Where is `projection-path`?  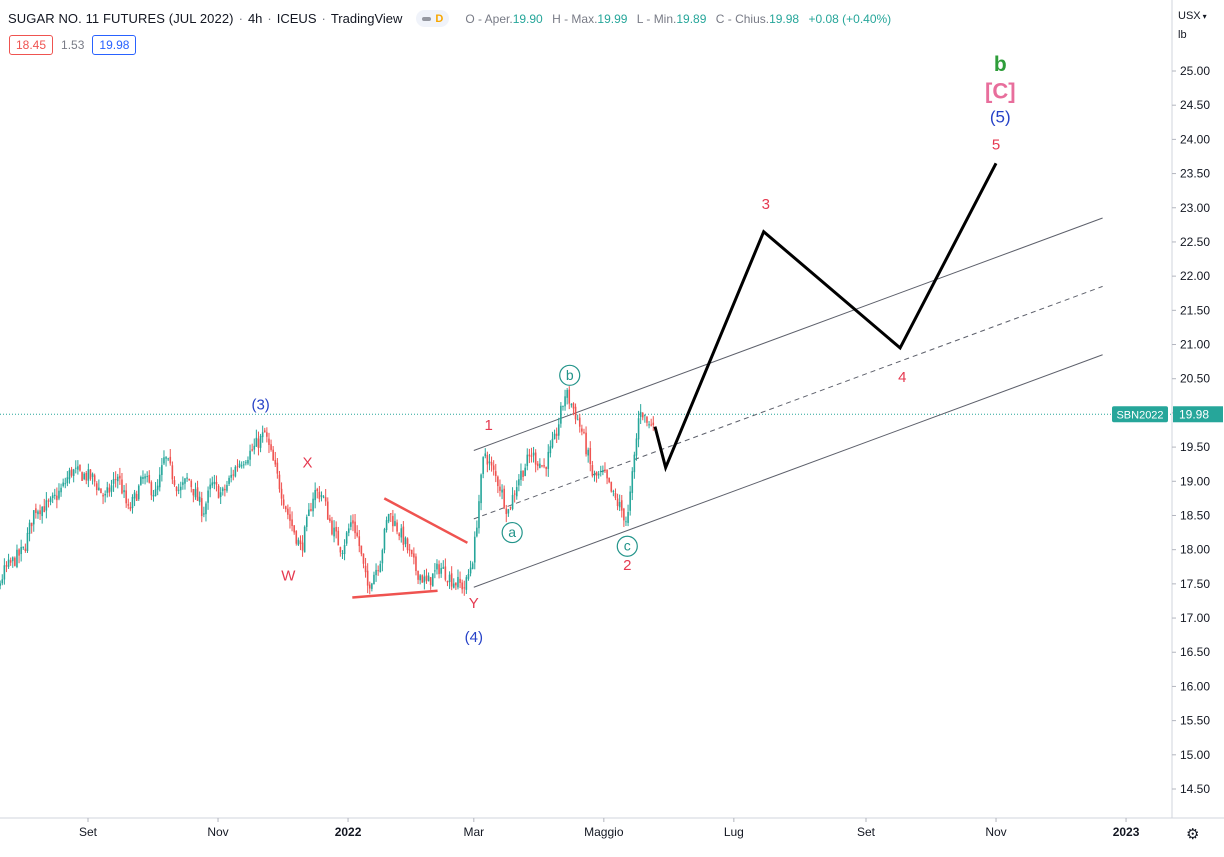
projection-path is located at coordinates (825, 317).